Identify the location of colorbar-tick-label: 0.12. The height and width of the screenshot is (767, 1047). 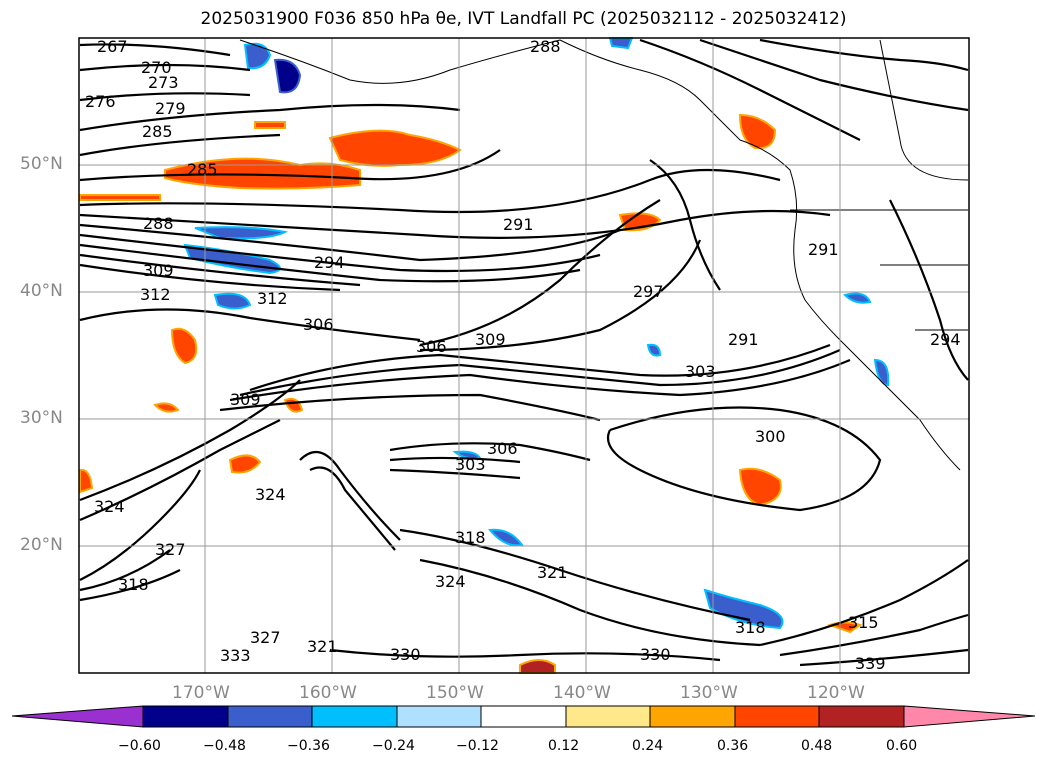
(564, 746).